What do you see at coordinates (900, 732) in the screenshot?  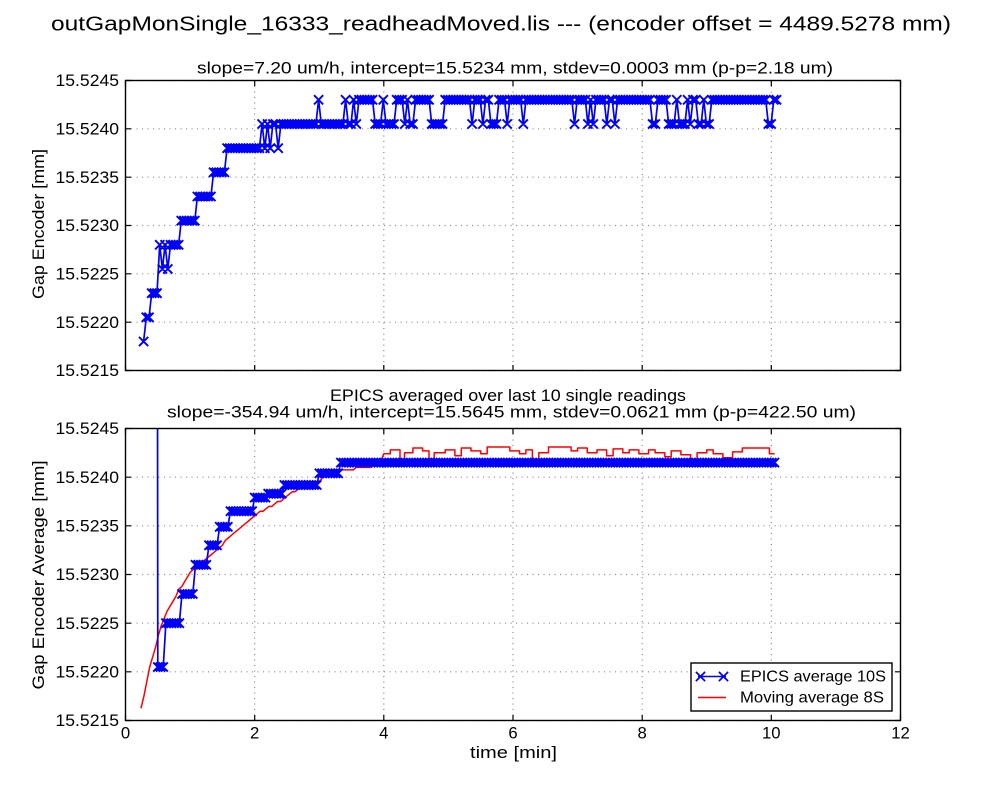 I see `svg-text: 12` at bounding box center [900, 732].